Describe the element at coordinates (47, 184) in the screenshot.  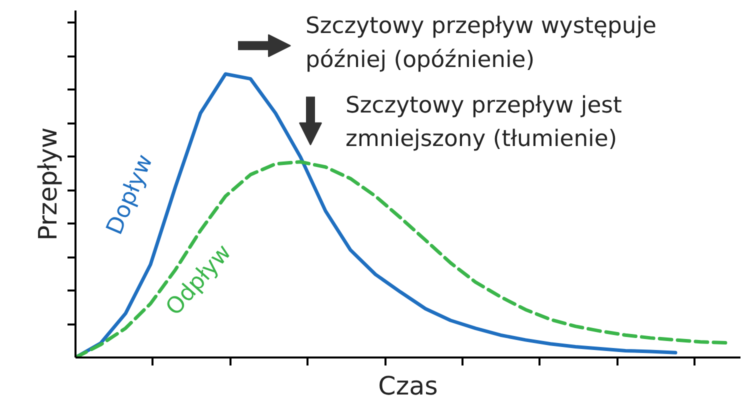
I see `y-axis-title: Przepływ` at that location.